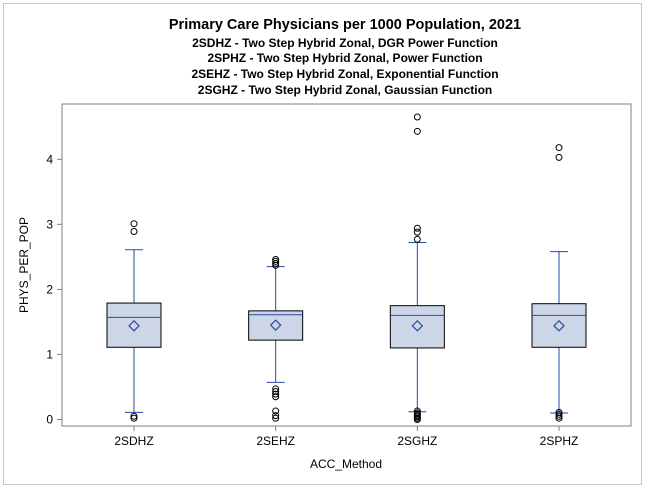  Describe the element at coordinates (559, 283) in the screenshot. I see `box-2sphz` at that location.